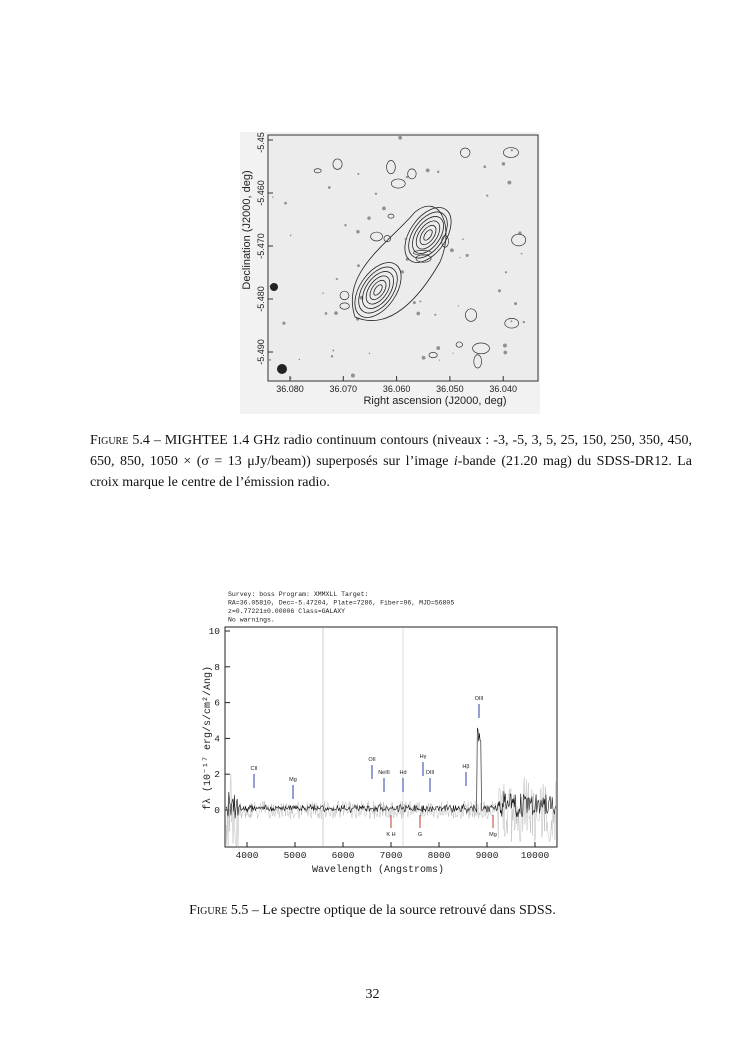 Image resolution: width=745 pixels, height=1053 pixels. Describe the element at coordinates (217, 667) in the screenshot. I see `y-tick-label: 8` at that location.